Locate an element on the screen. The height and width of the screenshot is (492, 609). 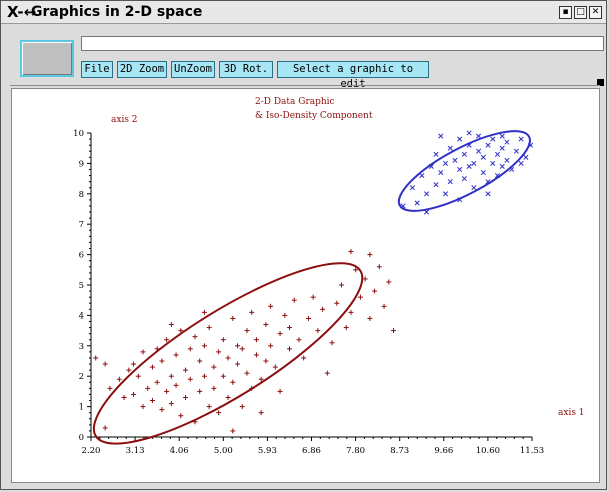
minimize-icon: ▪ is located at coordinates (565, 12).